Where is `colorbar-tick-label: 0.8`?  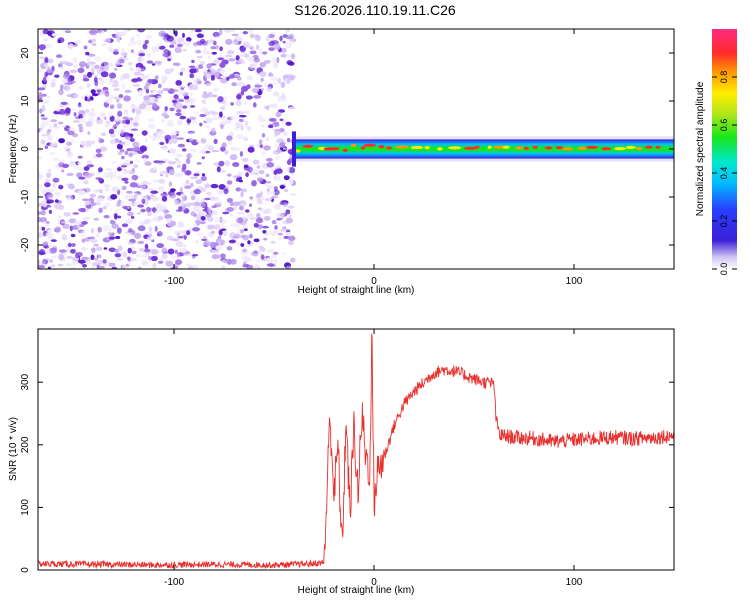 colorbar-tick-label: 0.8 is located at coordinates (724, 77).